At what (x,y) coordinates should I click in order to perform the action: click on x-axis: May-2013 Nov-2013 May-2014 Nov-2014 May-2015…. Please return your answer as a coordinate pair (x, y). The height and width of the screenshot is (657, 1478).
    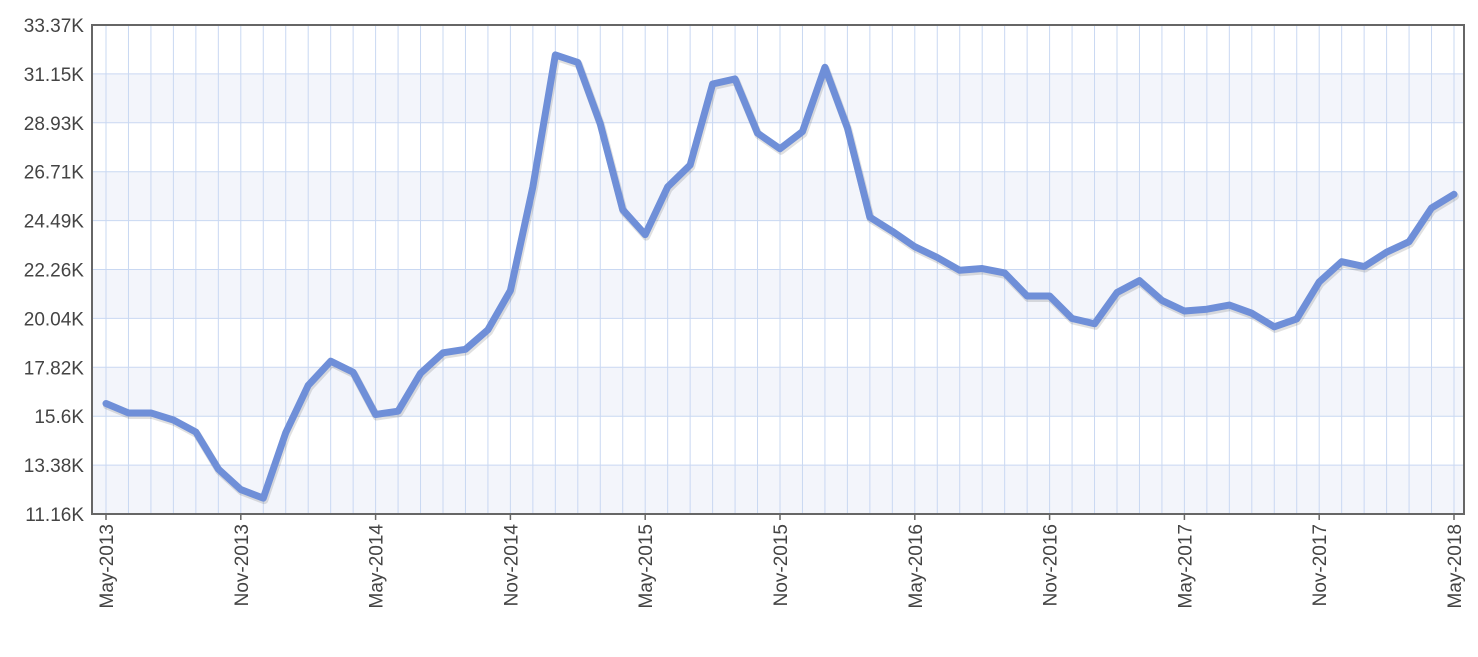
    Looking at the image, I should click on (781, 561).